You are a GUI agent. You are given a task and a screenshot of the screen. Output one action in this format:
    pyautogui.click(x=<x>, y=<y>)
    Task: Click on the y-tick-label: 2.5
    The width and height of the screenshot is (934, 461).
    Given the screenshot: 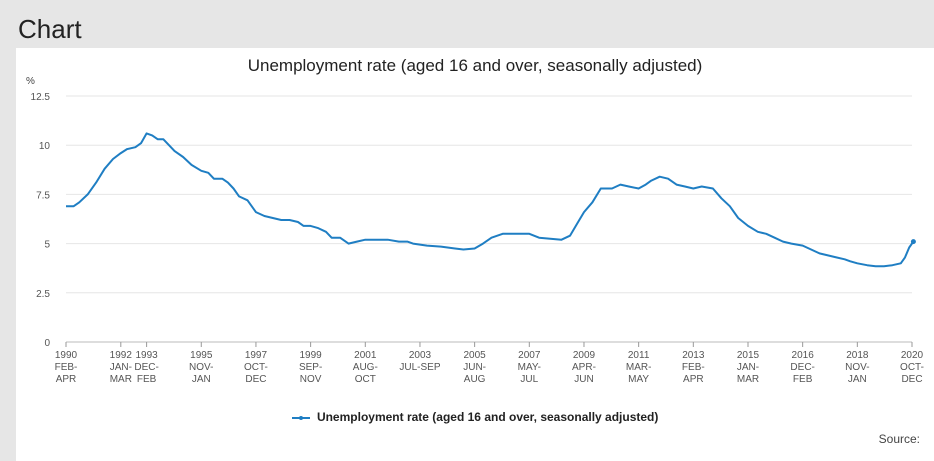 What is the action you would take?
    pyautogui.click(x=43, y=294)
    